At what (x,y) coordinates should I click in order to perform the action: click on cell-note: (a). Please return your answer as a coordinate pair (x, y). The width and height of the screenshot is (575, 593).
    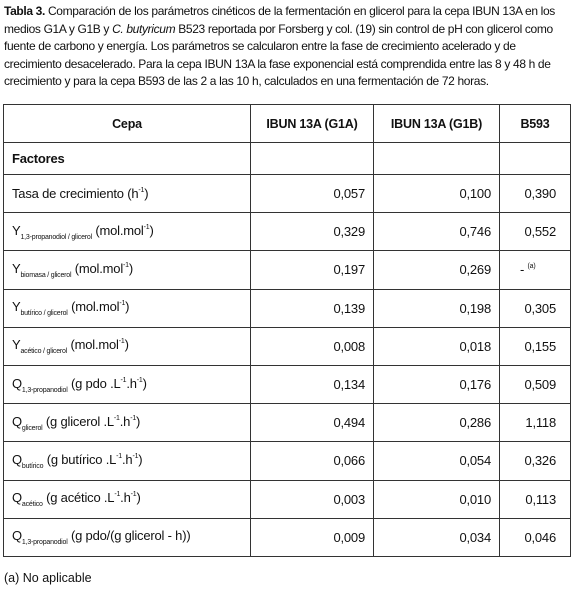
    Looking at the image, I should click on (531, 267).